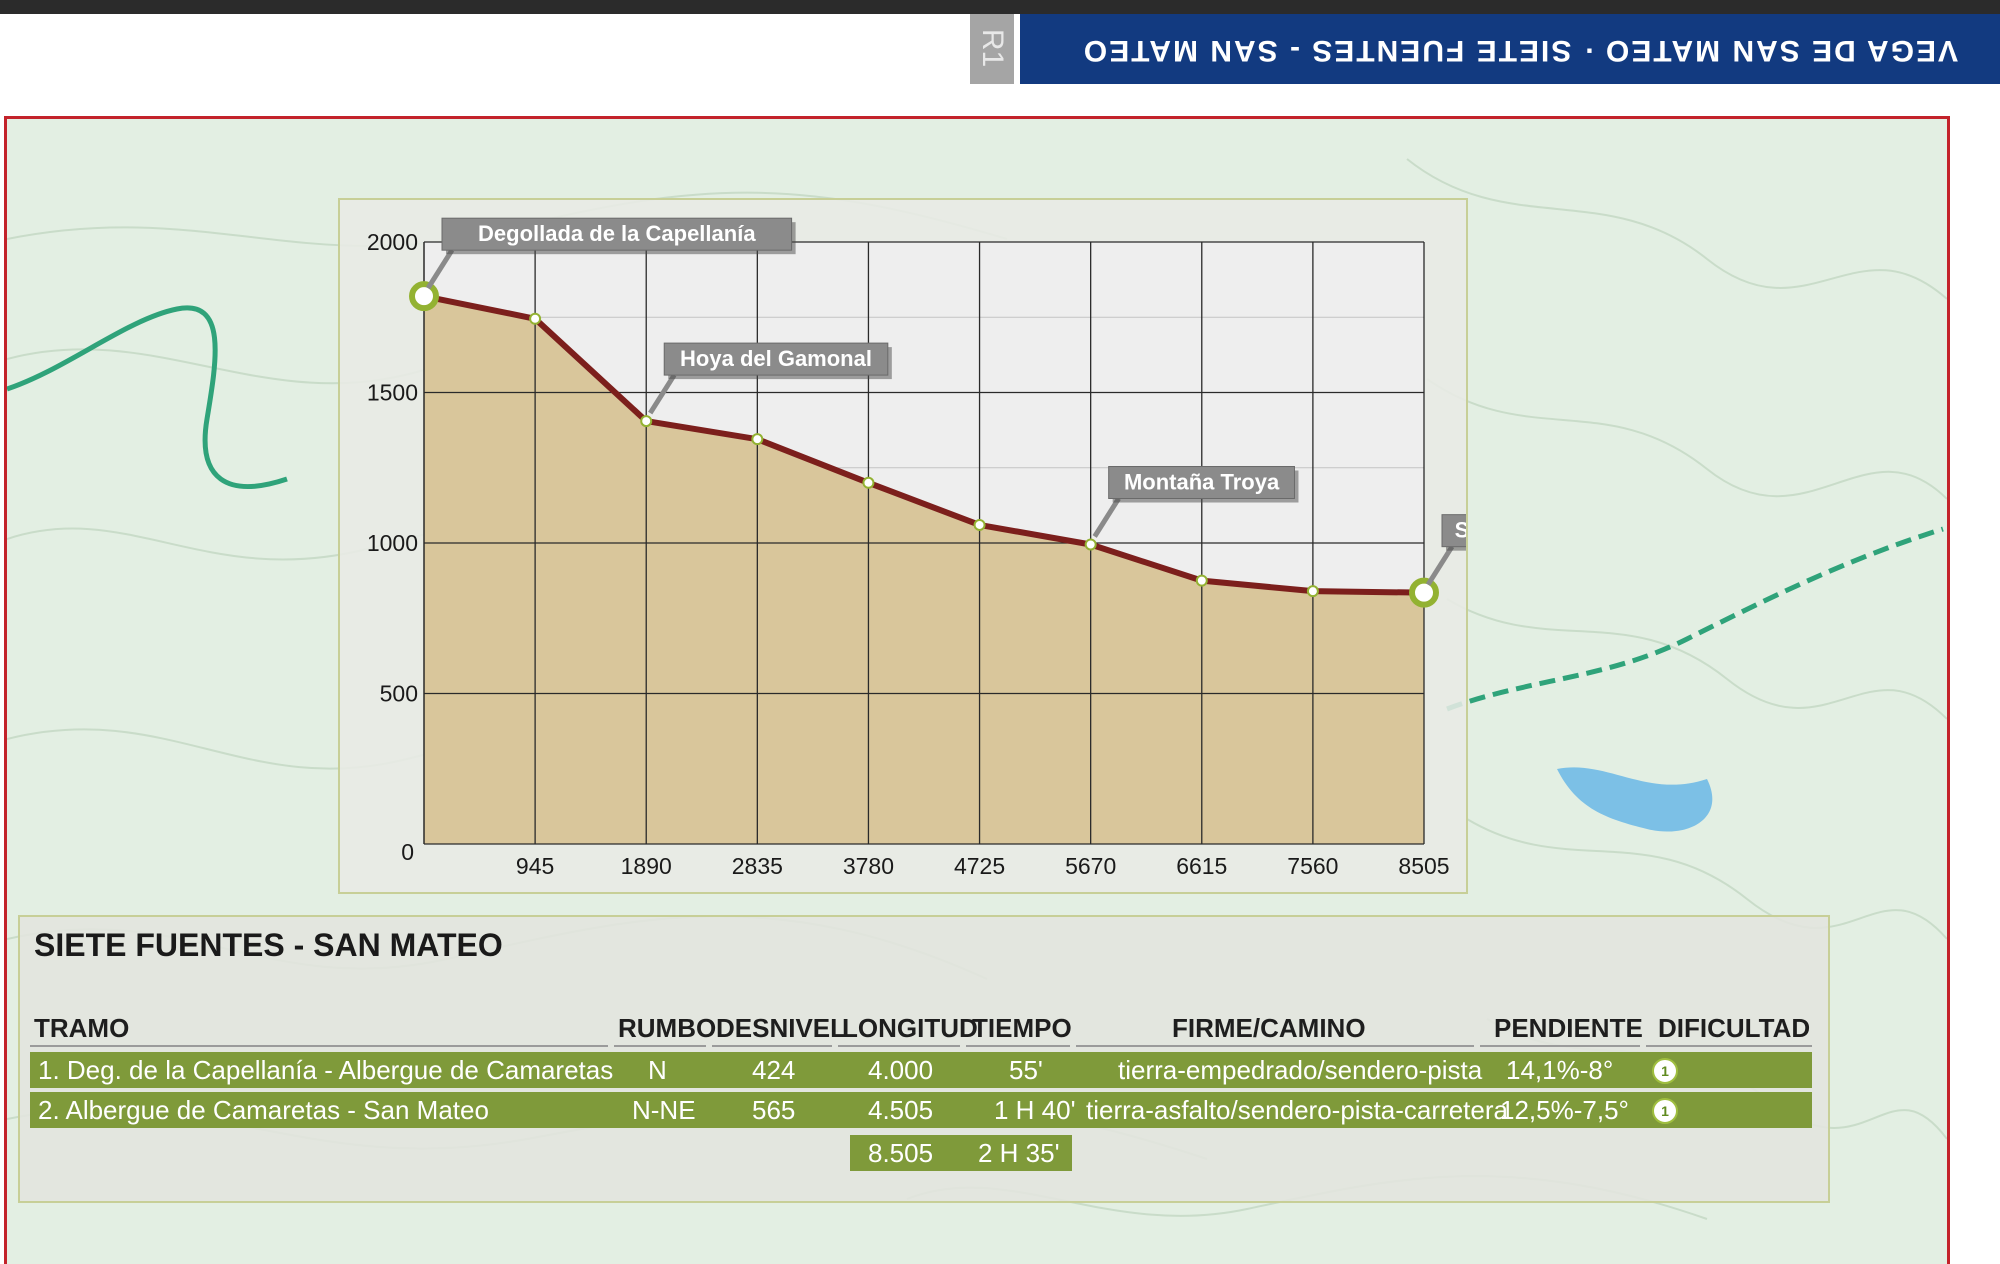 This screenshot has height=1264, width=2000. What do you see at coordinates (392, 393) in the screenshot?
I see `y-tick-label: 1500` at bounding box center [392, 393].